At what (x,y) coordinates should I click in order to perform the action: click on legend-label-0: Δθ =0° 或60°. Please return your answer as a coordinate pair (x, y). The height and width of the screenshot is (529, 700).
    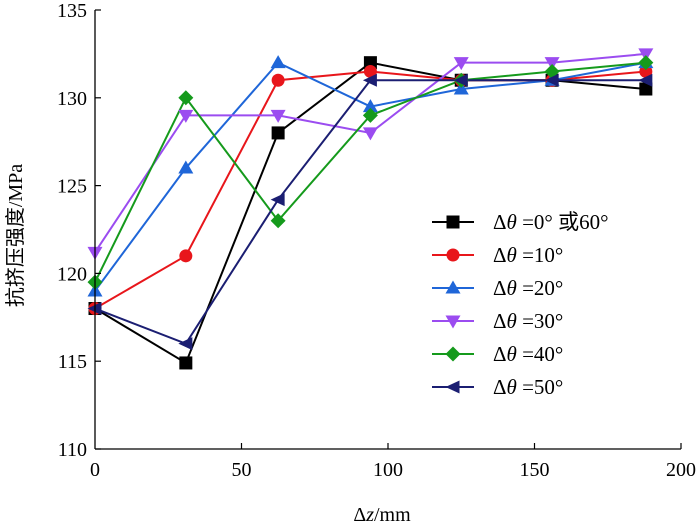
    Looking at the image, I should click on (550, 222).